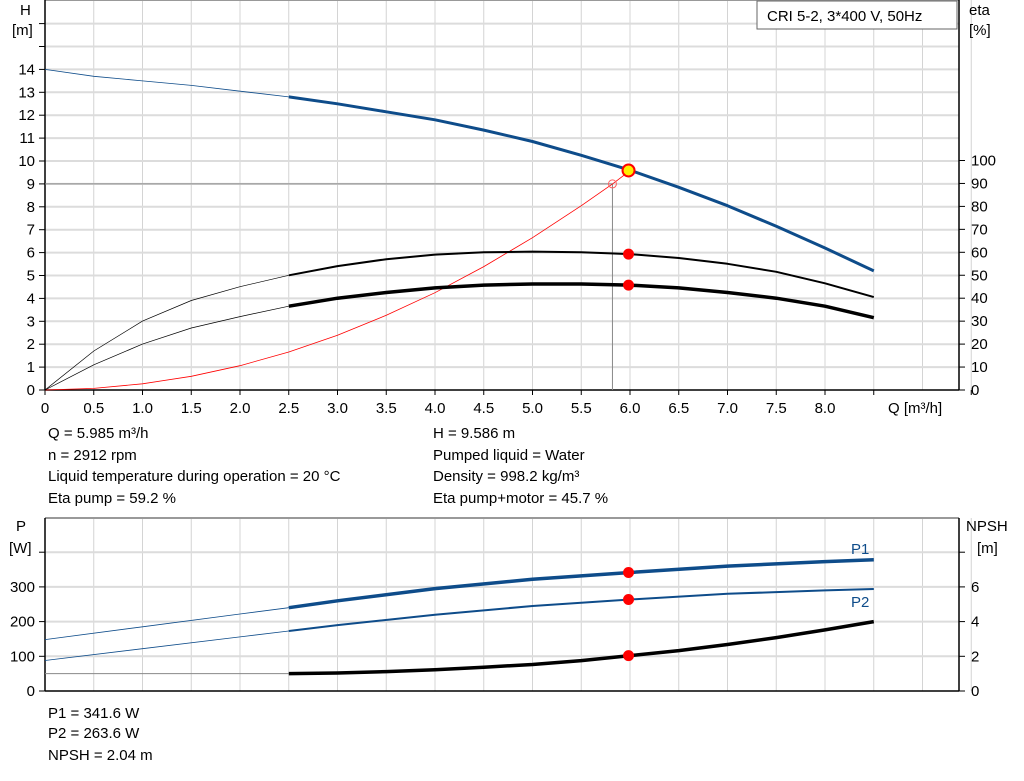  Describe the element at coordinates (92, 455) in the screenshot. I see `info-speed: n = 2912 rpm` at that location.